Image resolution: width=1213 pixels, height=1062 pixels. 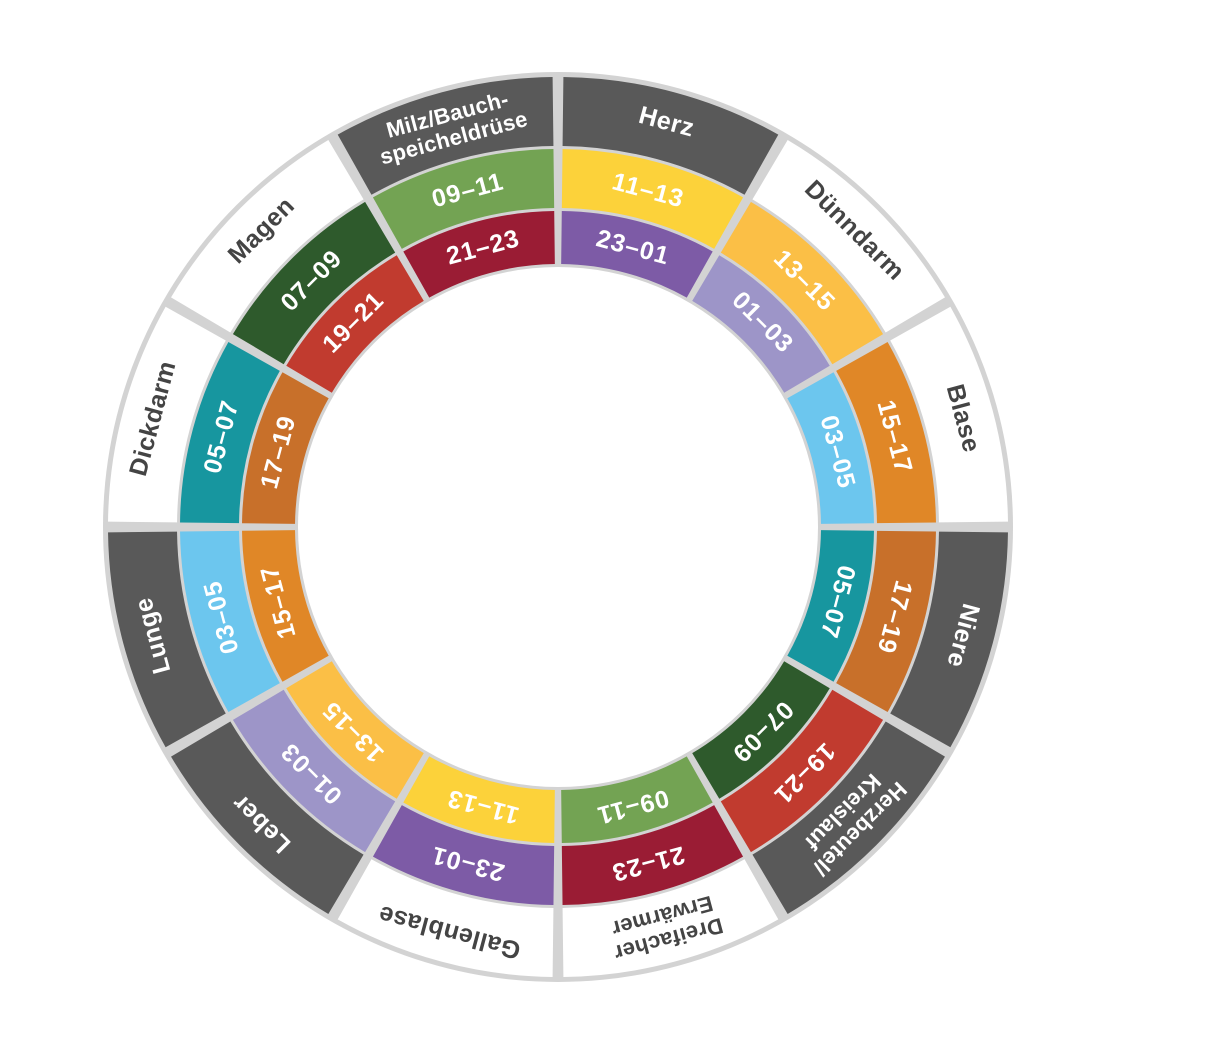 I want to click on clock-segment: 05–07 17–19 Niere, so click(x=897, y=639).